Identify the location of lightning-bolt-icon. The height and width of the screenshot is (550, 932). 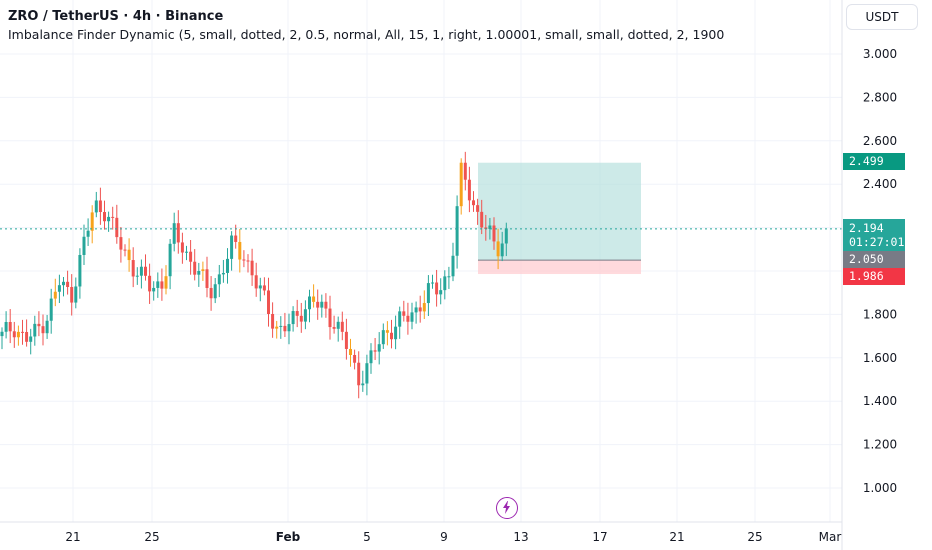
(507, 508).